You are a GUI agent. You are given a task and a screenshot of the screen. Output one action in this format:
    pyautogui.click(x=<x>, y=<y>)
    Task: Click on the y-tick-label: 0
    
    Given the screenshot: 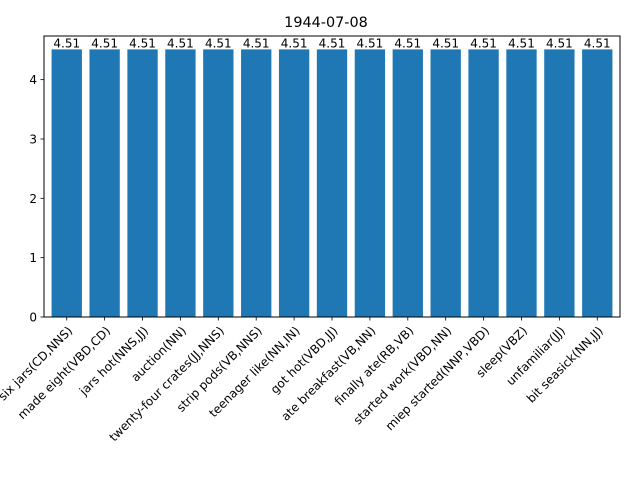 What is the action you would take?
    pyautogui.click(x=33, y=318)
    